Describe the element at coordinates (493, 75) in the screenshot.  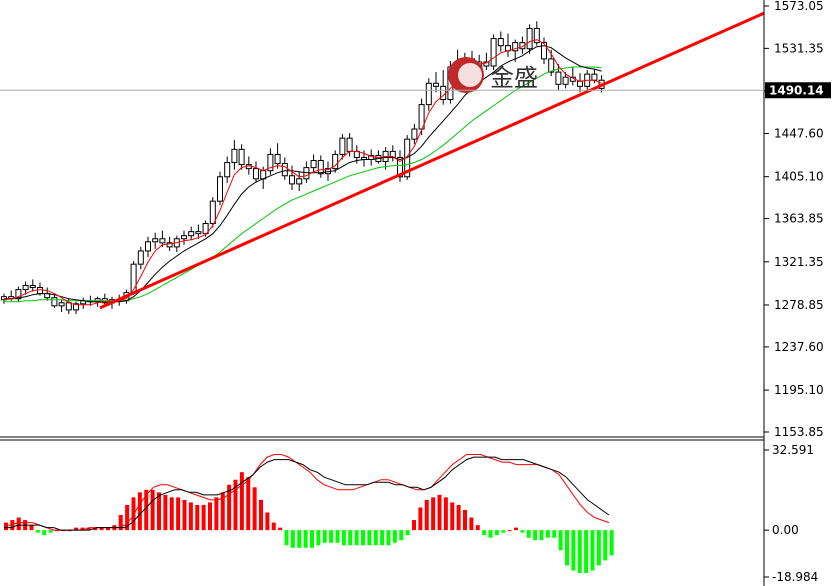
I see `watermark-logo: 金盛` at that location.